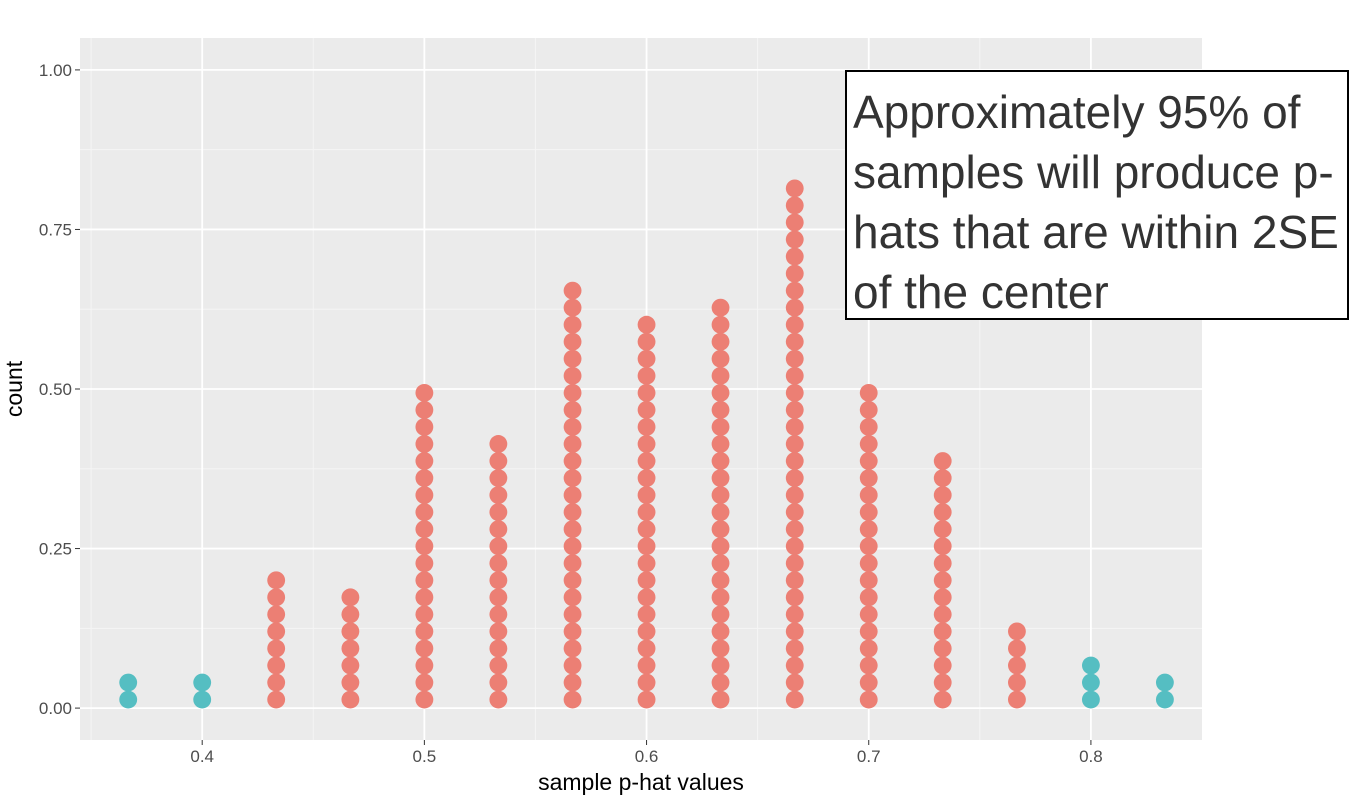 The width and height of the screenshot is (1360, 800). Describe the element at coordinates (55, 70) in the screenshot. I see `y-tick-label: 1.00` at that location.